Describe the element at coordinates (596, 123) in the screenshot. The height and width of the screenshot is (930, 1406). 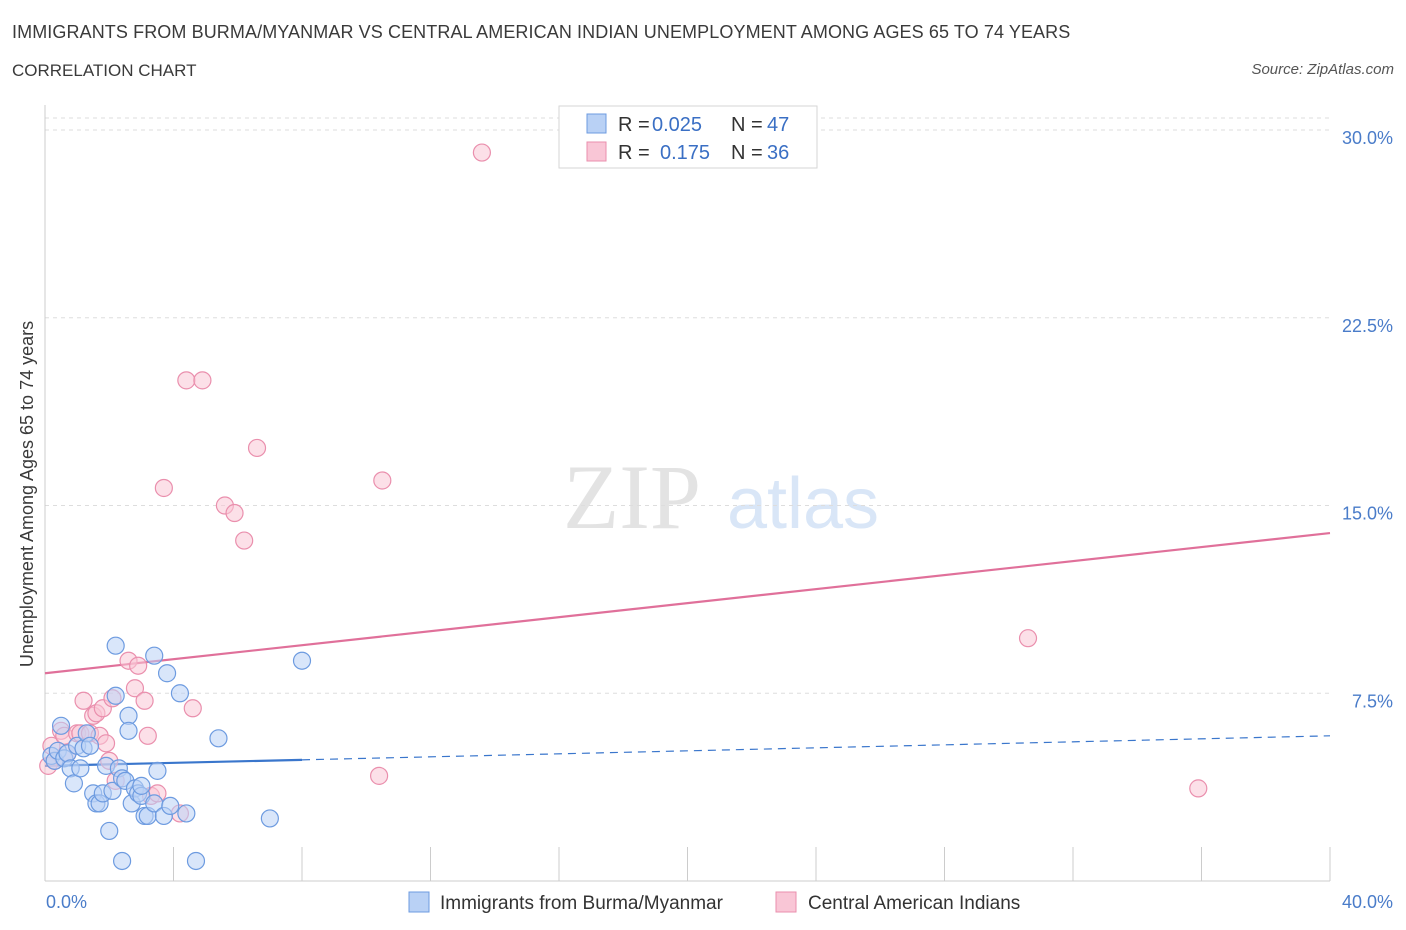
I see `legend-swatch-blue` at that location.